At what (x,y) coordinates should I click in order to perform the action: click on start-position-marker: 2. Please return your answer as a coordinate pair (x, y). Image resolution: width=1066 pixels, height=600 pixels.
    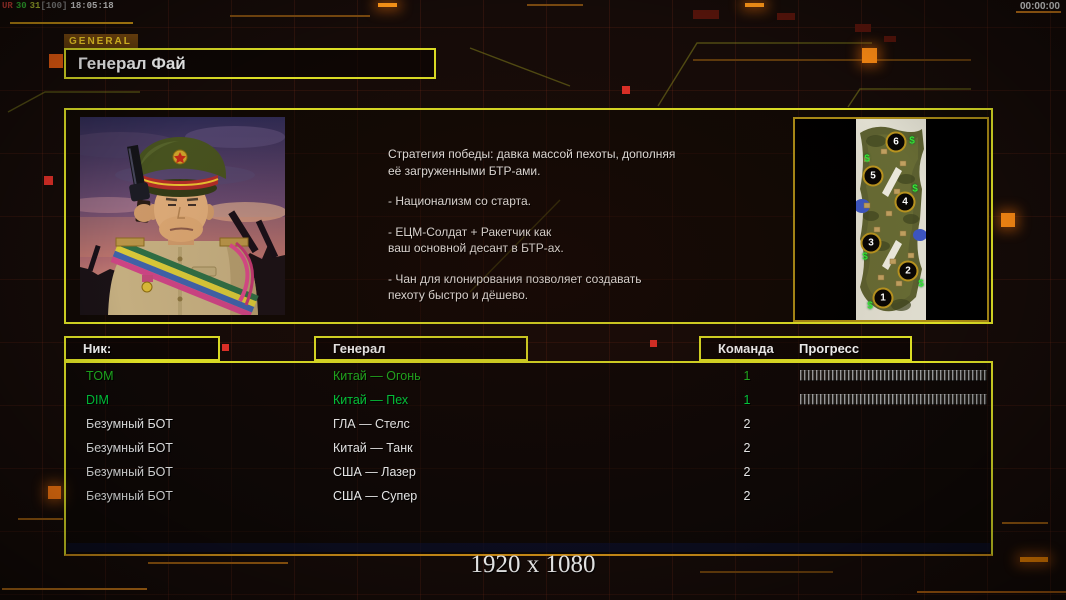
    Looking at the image, I should click on (908, 271).